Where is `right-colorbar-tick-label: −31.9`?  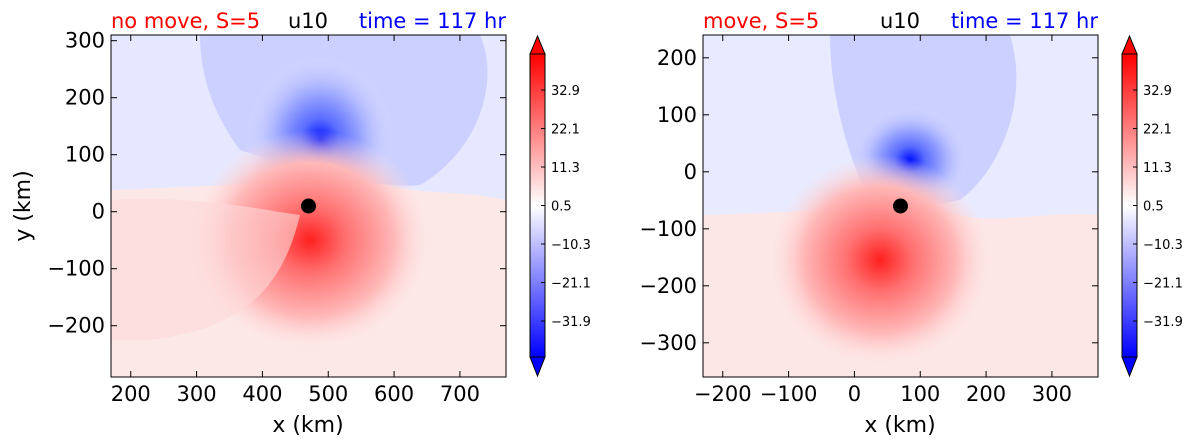
right-colorbar-tick-label: −31.9 is located at coordinates (1163, 322).